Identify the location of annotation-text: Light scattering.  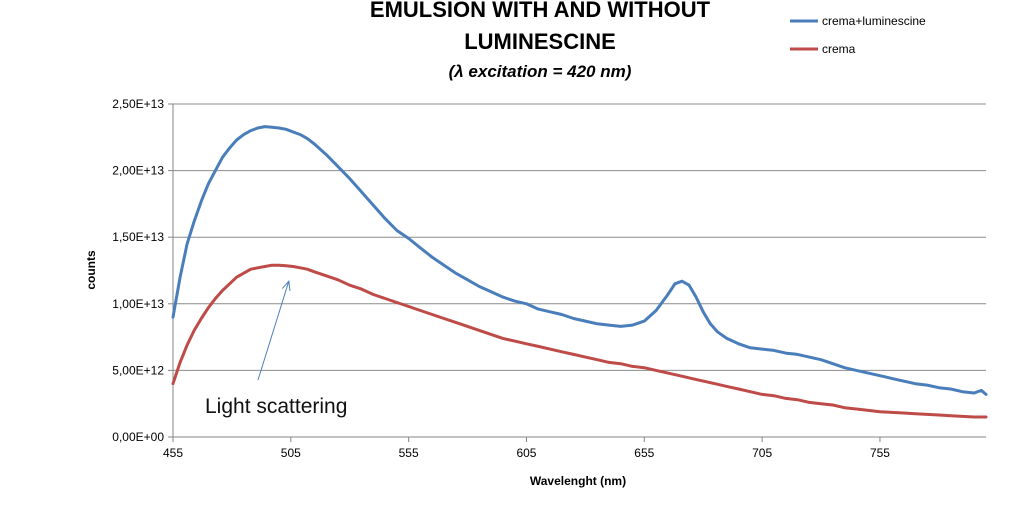
(276, 406).